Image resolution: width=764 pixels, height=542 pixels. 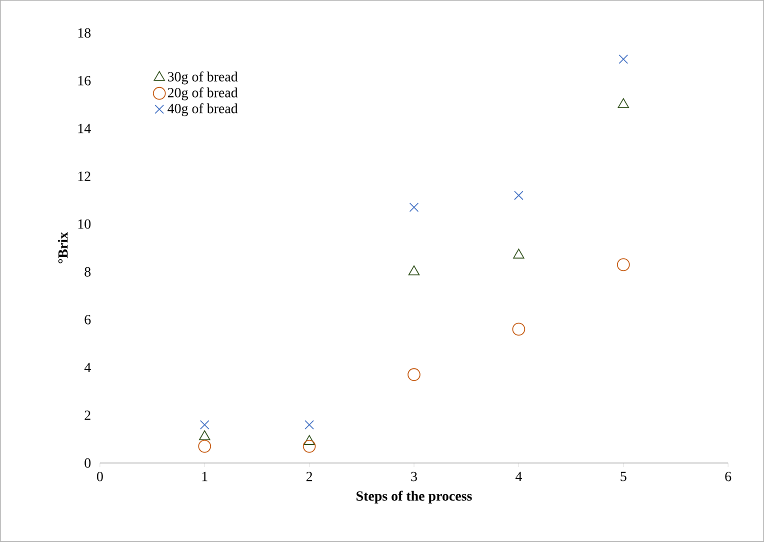 I want to click on y-tick-label: 4, so click(x=87, y=367).